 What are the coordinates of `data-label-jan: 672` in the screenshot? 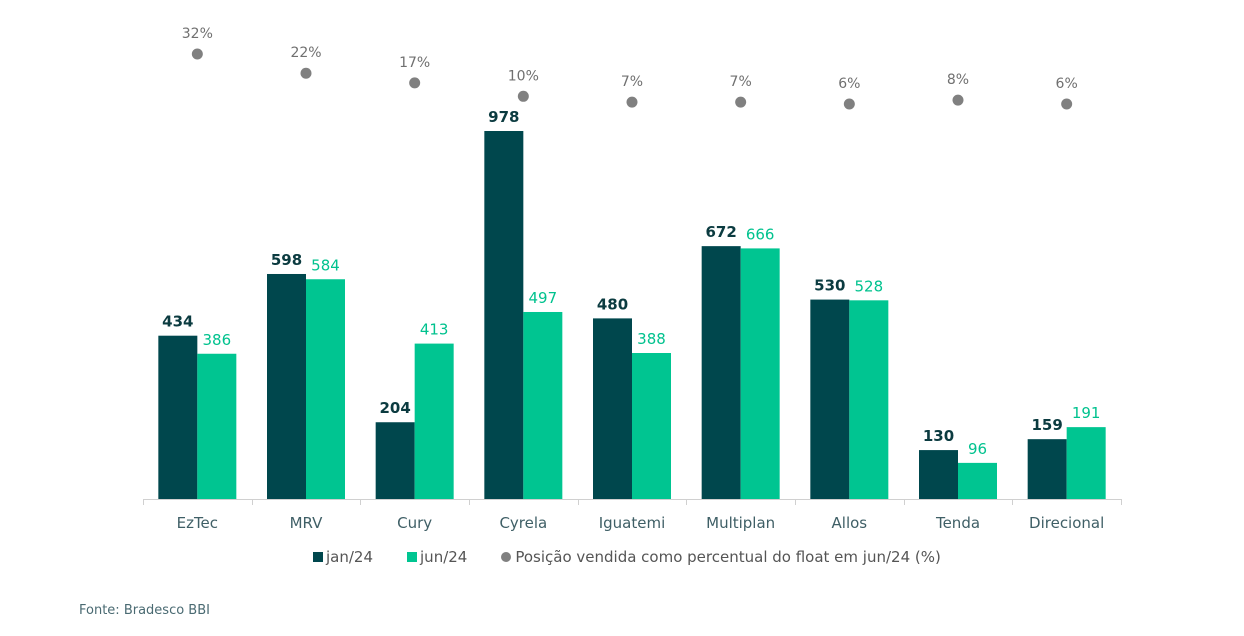 It's located at (721, 232).